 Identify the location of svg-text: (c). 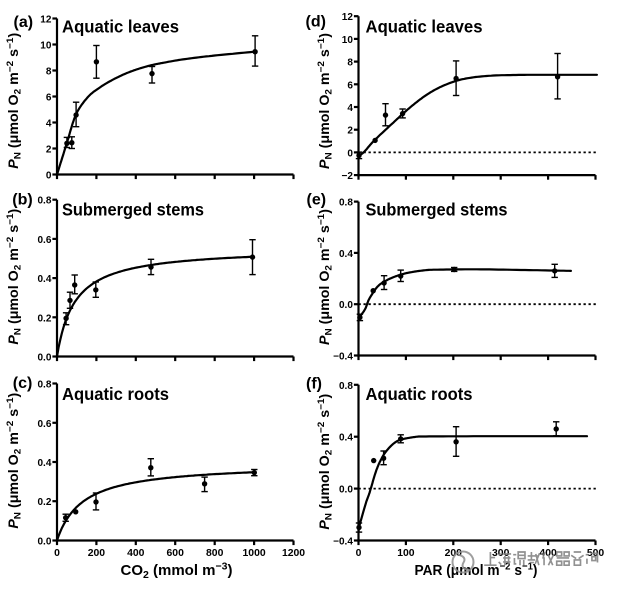
(23, 383).